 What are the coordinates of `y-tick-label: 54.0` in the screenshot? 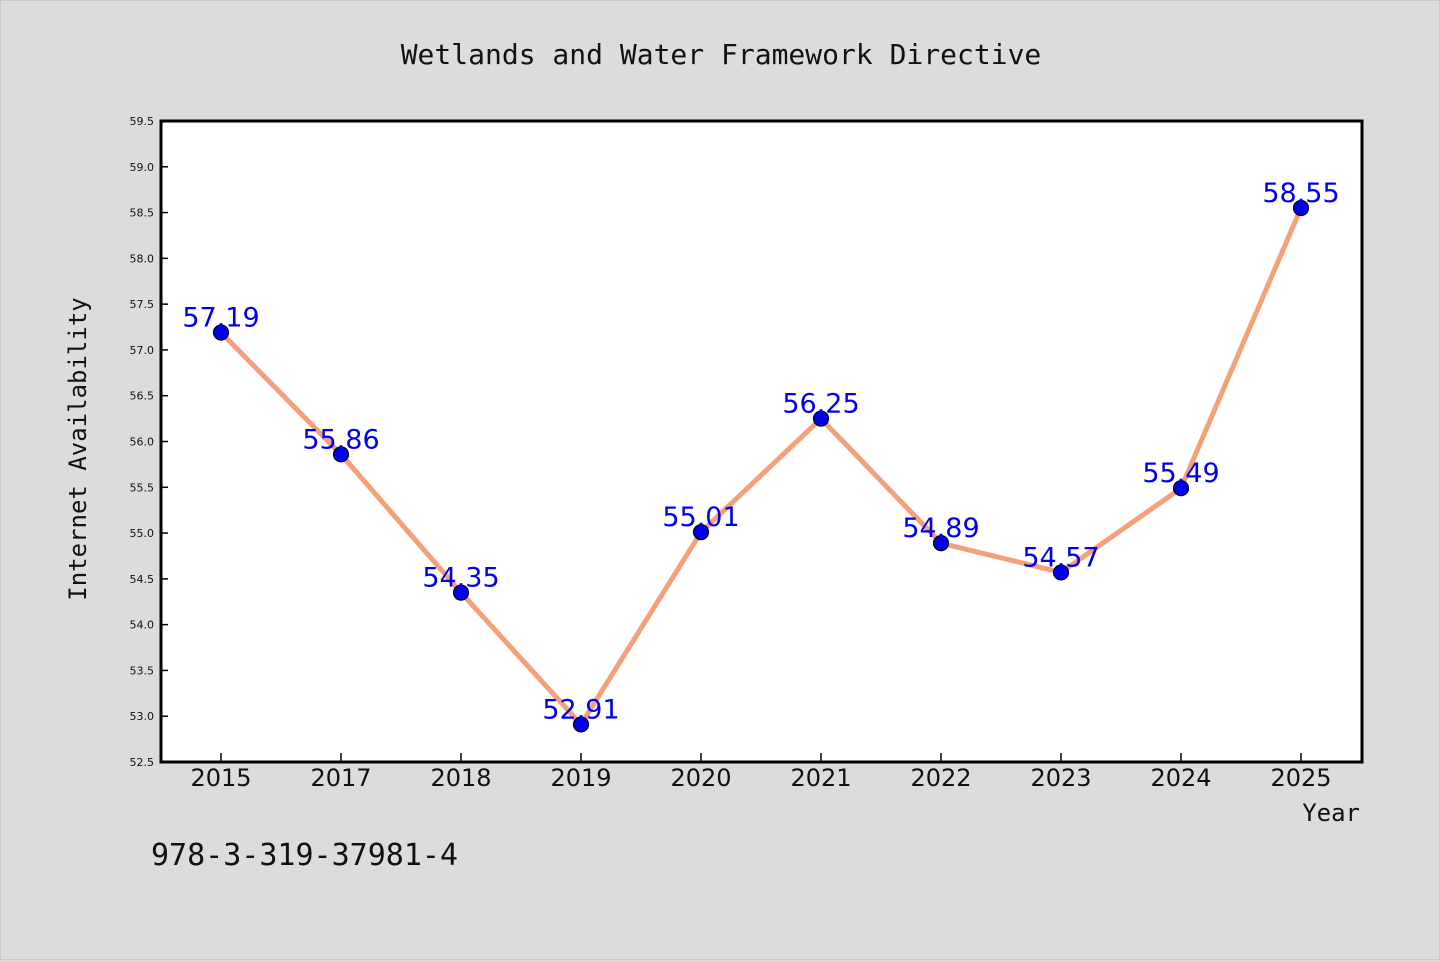 It's located at (142, 625).